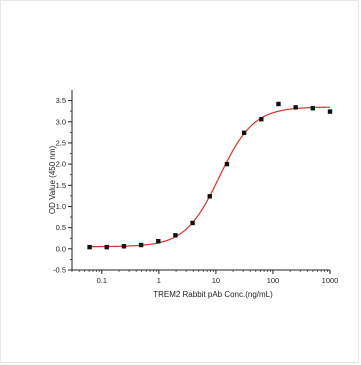  Describe the element at coordinates (273, 280) in the screenshot. I see `x-tick-label: 100` at that location.